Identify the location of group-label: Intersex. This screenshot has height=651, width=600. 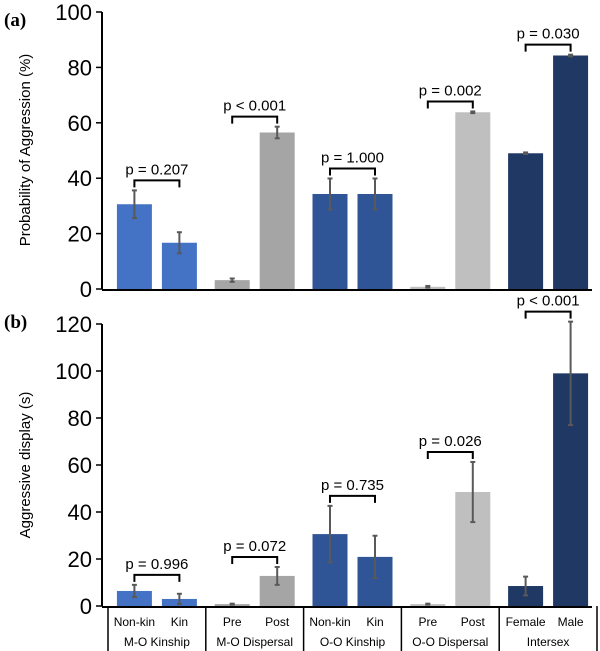
(548, 642).